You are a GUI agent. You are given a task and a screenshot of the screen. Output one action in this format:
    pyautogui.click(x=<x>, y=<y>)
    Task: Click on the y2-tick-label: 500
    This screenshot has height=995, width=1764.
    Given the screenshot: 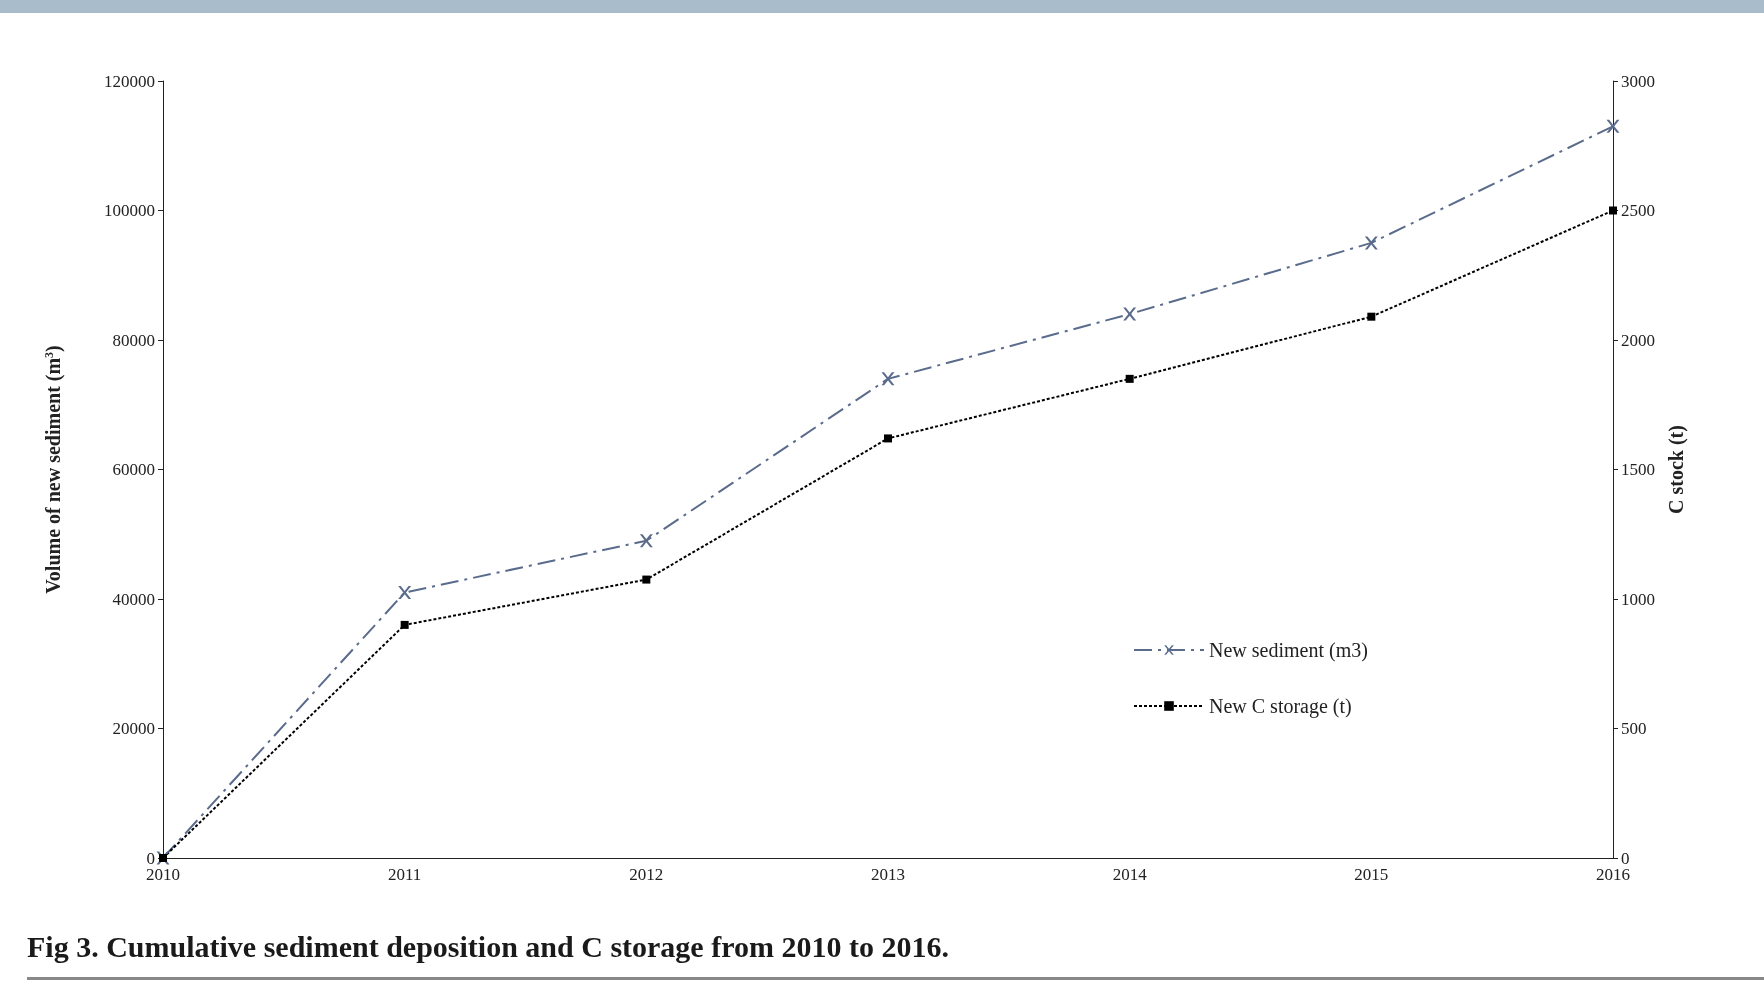 What is the action you would take?
    pyautogui.click(x=1634, y=728)
    